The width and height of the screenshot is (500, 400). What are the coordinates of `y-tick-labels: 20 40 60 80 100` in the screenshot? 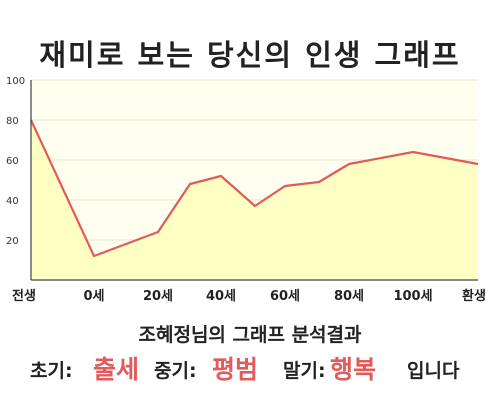 It's located at (15, 161).